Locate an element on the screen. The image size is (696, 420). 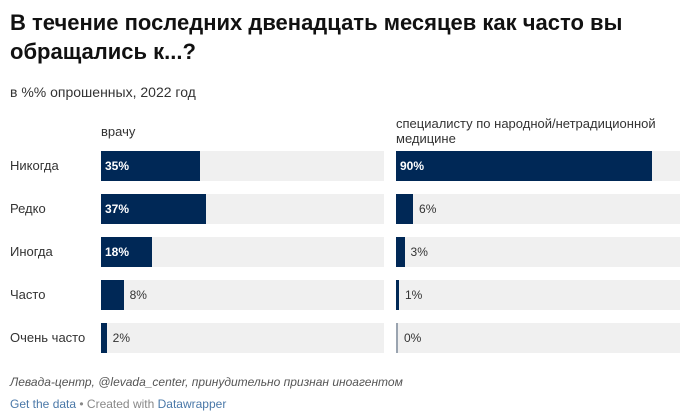
data-label: 18% is located at coordinates (117, 252).